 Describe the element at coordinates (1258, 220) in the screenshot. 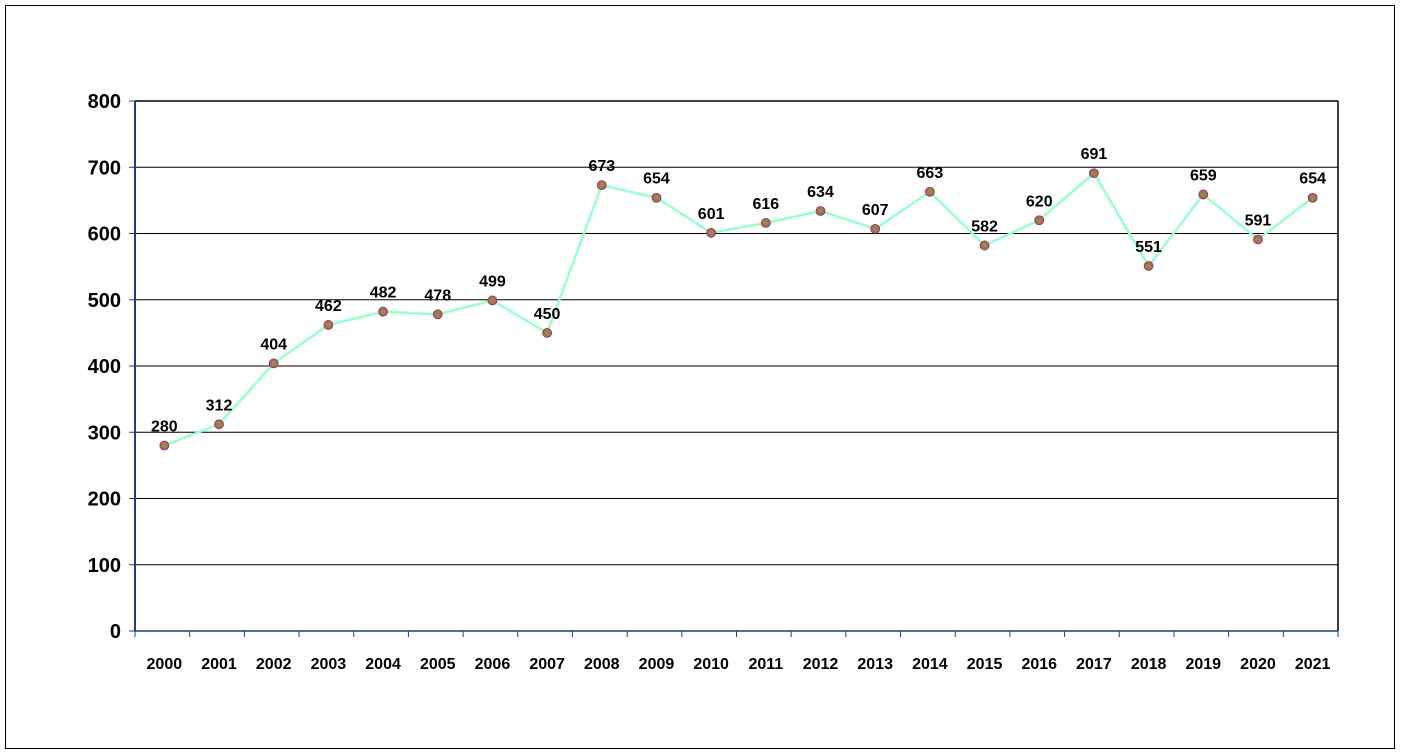

I see `data-label: 591` at that location.